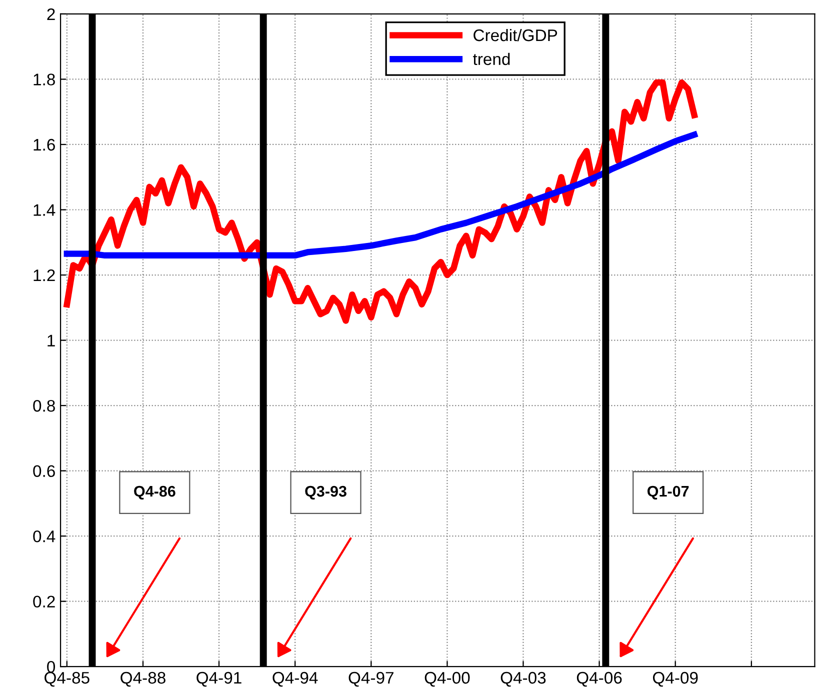 The image size is (818, 698). What do you see at coordinates (371, 679) in the screenshot?
I see `x-tick-label: Q4-97` at bounding box center [371, 679].